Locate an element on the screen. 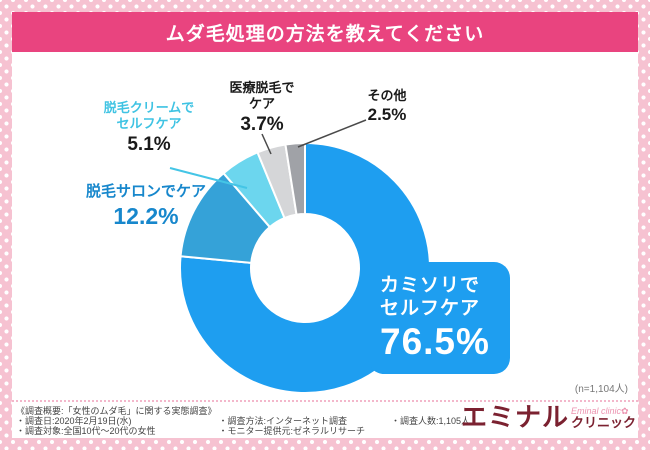  medical-label-line1: 医療脱毛で is located at coordinates (262, 87).